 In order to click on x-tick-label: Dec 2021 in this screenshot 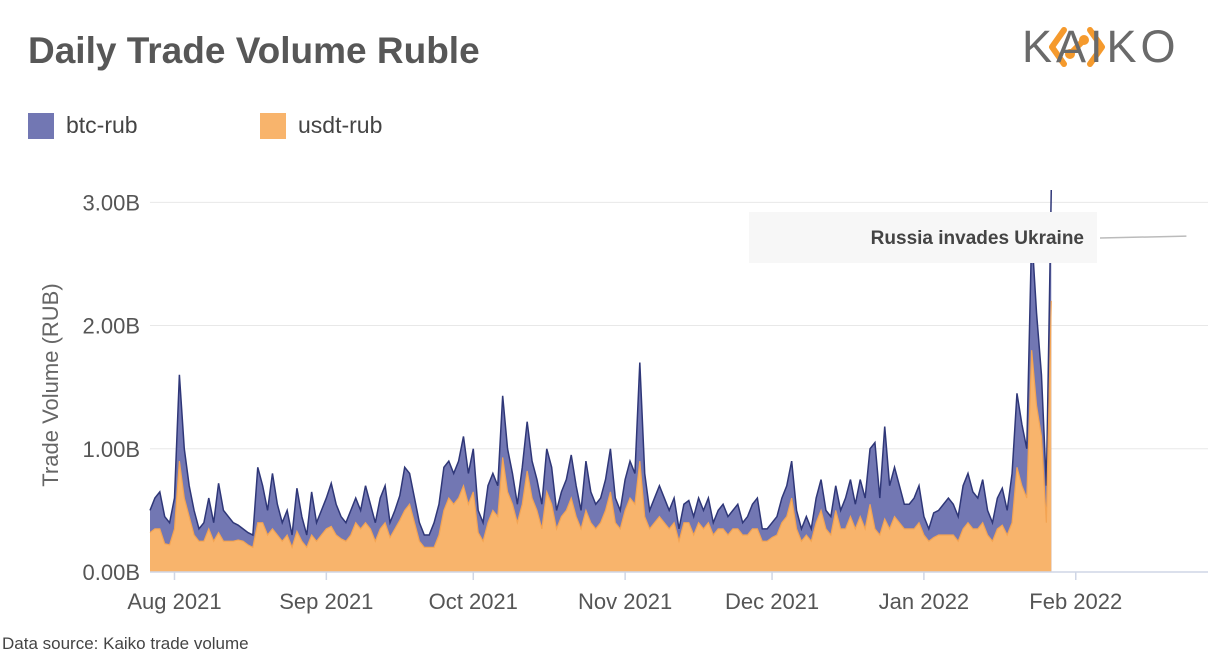, I will do `click(772, 601)`.